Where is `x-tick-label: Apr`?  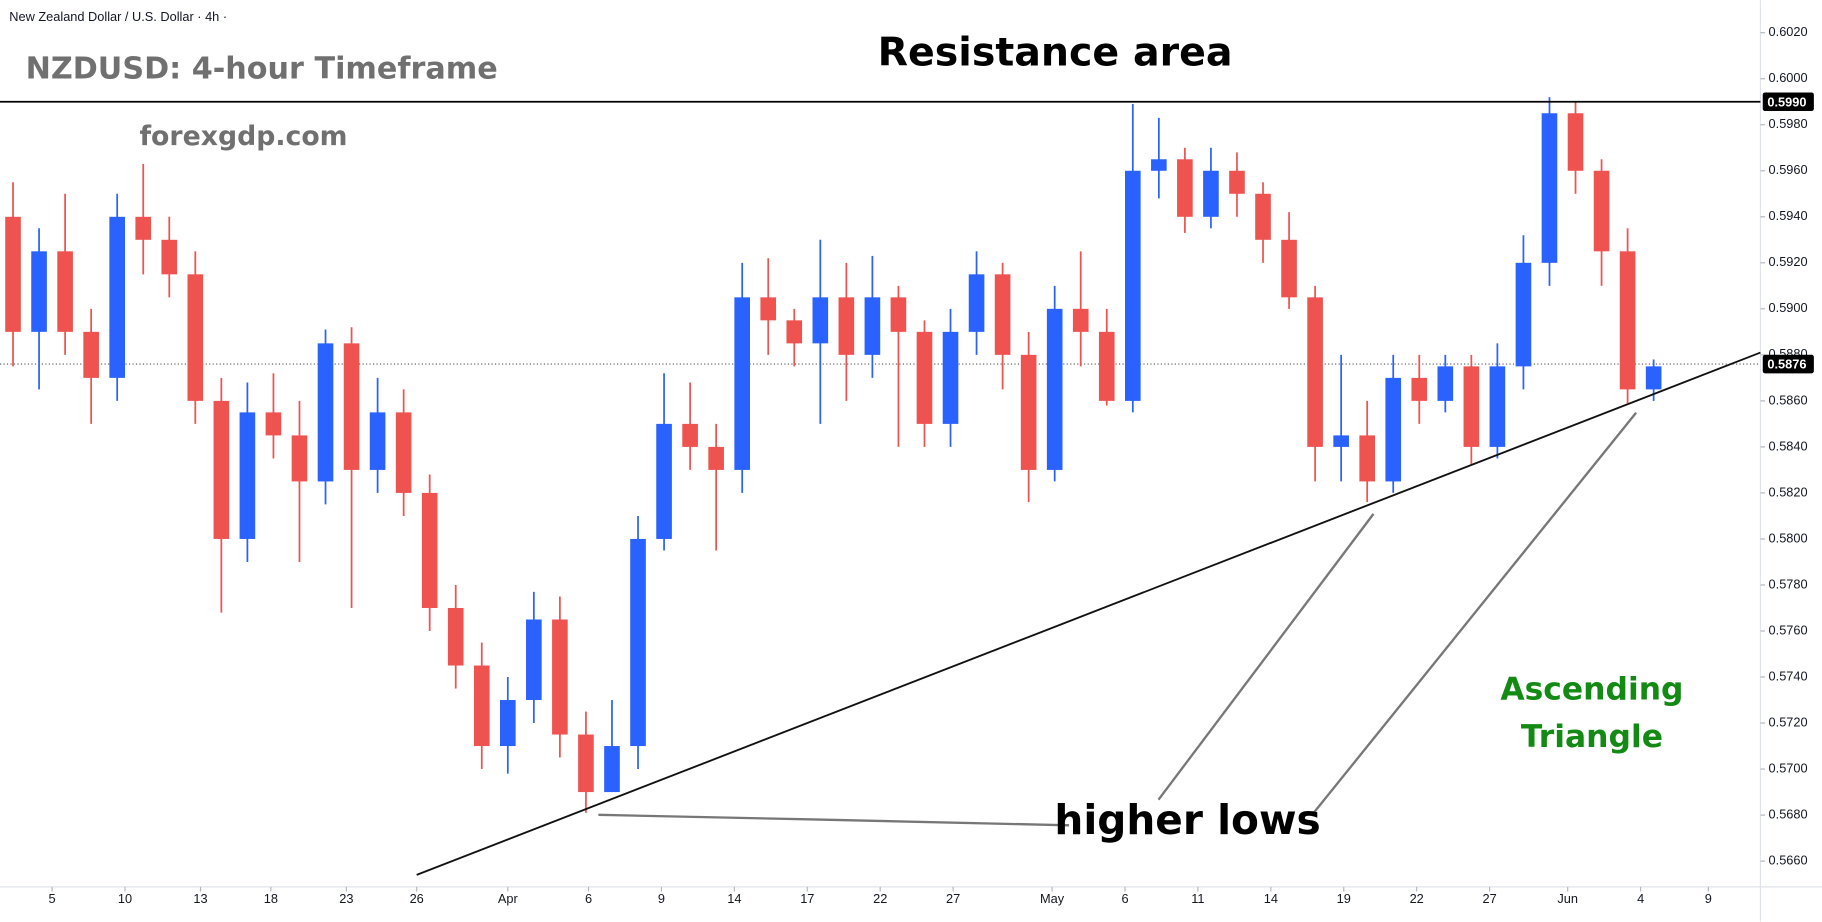 x-tick-label: Apr is located at coordinates (508, 898).